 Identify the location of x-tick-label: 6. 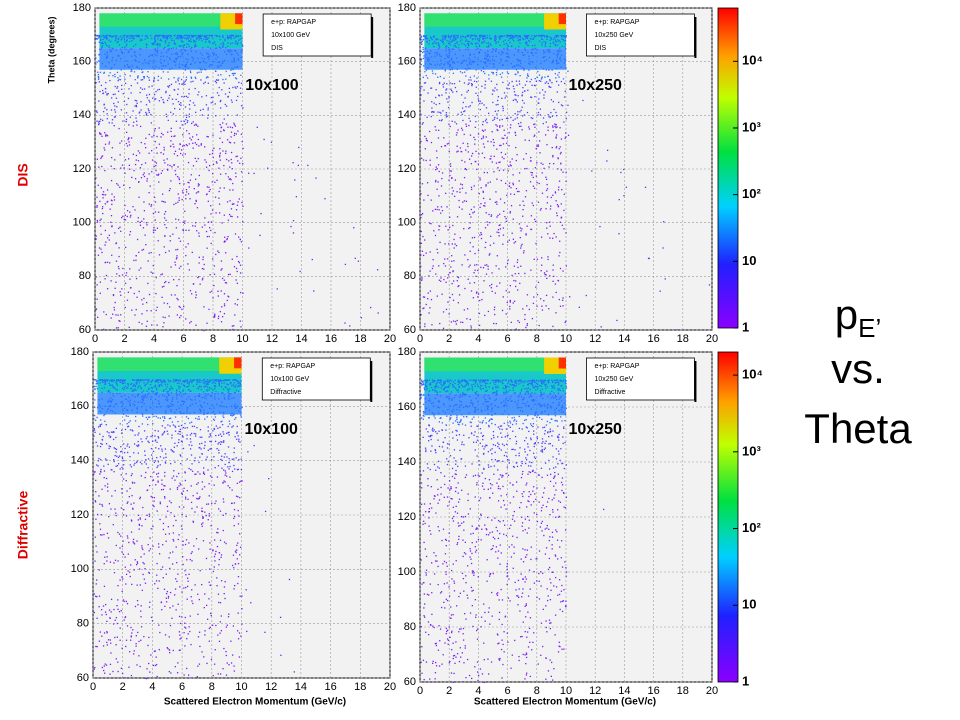
(183, 339).